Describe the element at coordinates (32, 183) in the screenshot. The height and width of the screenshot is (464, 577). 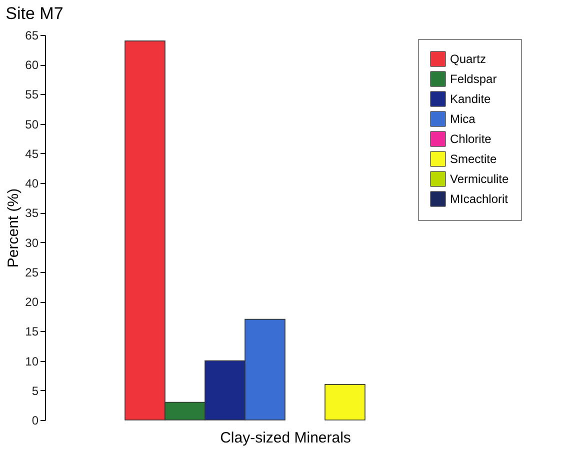
I see `y-tick-label: 40` at that location.